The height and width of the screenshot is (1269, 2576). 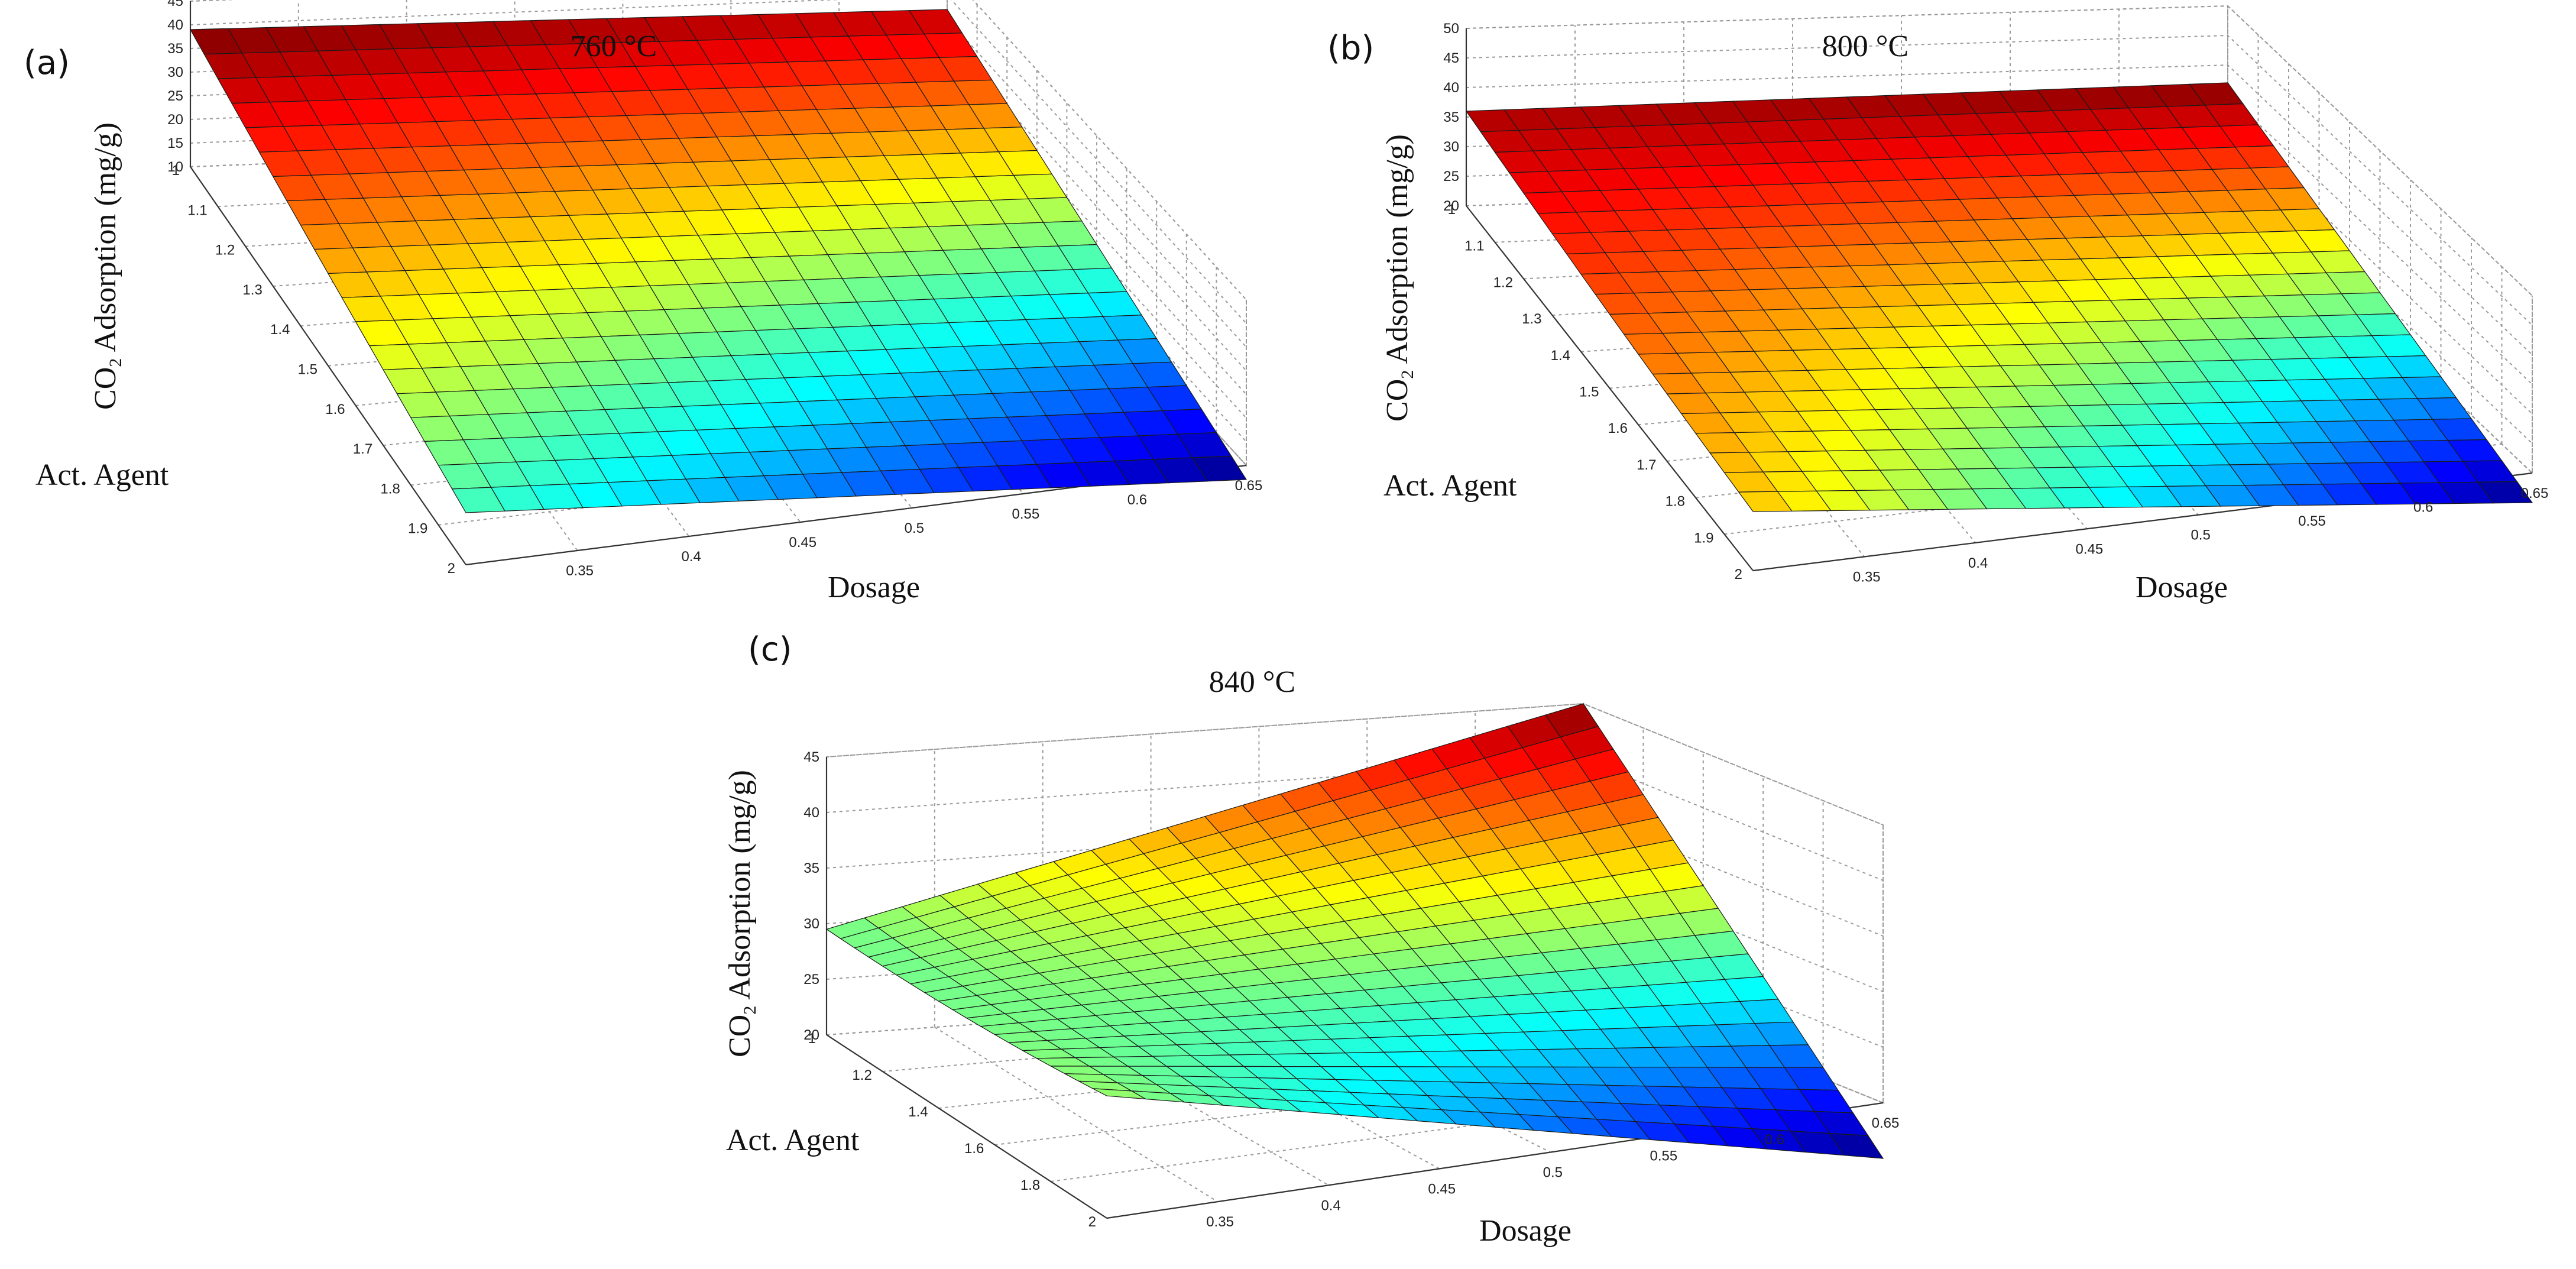 What do you see at coordinates (417, 529) in the screenshot?
I see `y-tick-label: 1.9` at bounding box center [417, 529].